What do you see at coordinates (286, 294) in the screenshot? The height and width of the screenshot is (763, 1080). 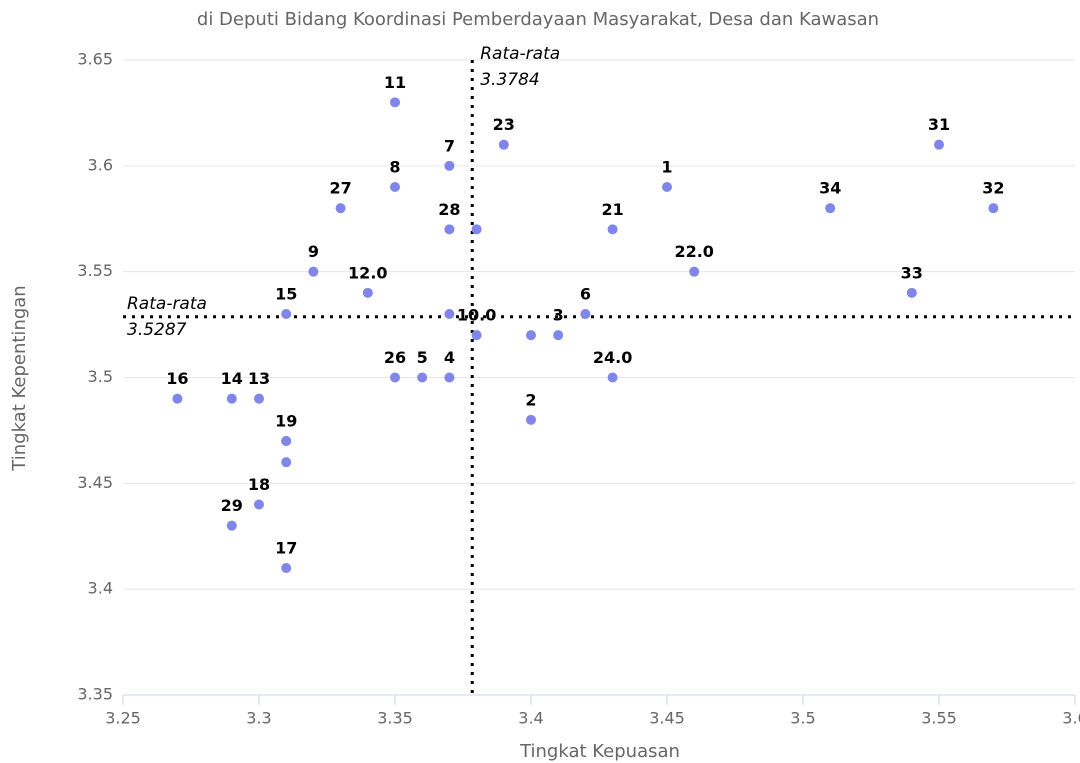 I see `point-label: 15` at bounding box center [286, 294].